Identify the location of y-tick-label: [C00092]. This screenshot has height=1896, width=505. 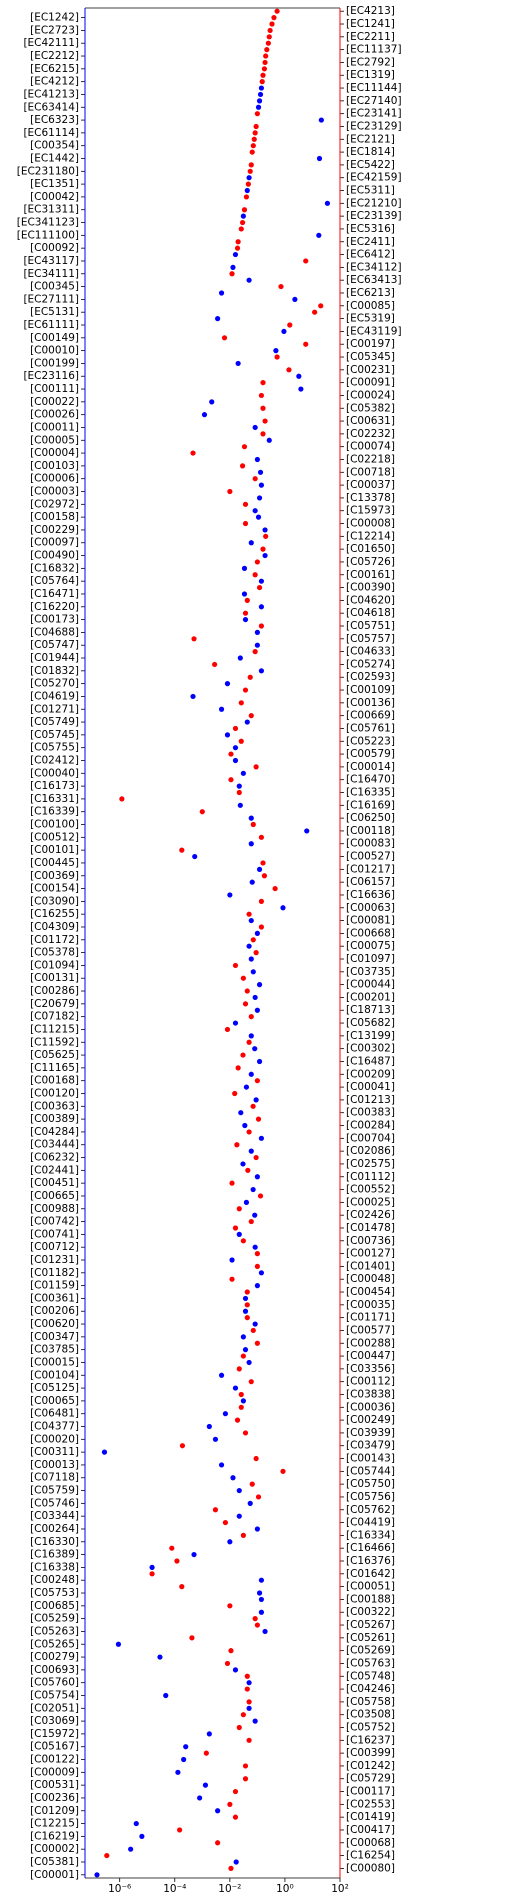
(54, 248).